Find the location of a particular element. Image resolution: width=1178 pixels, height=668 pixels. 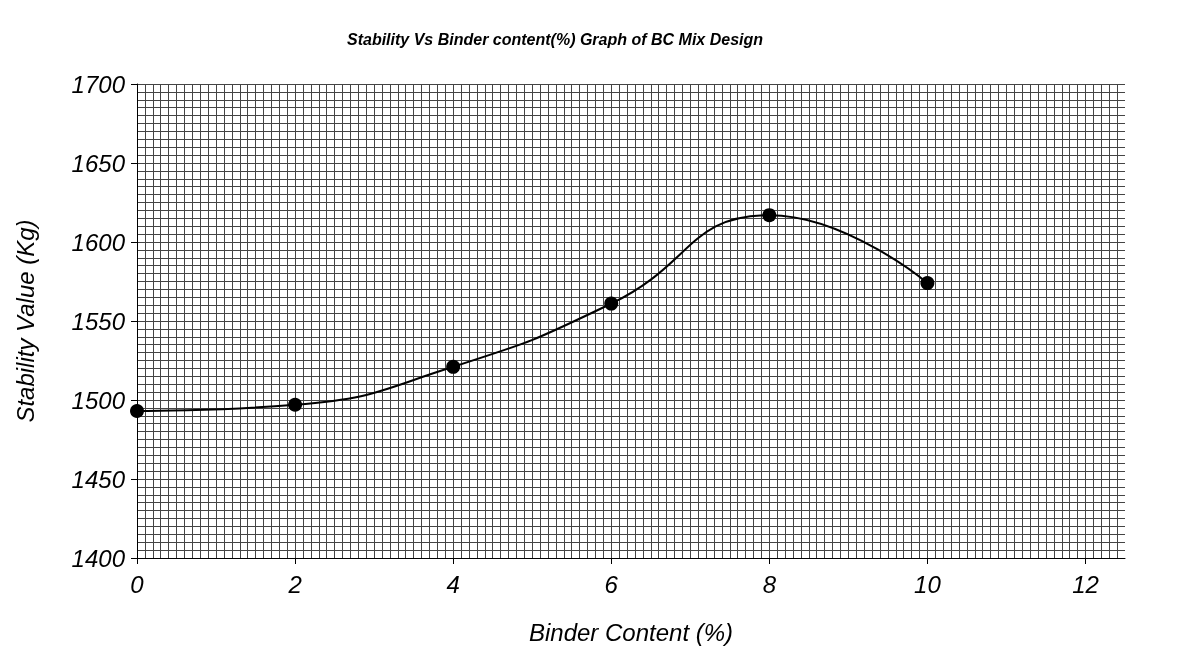

x-tick-label: 2 is located at coordinates (294, 584).